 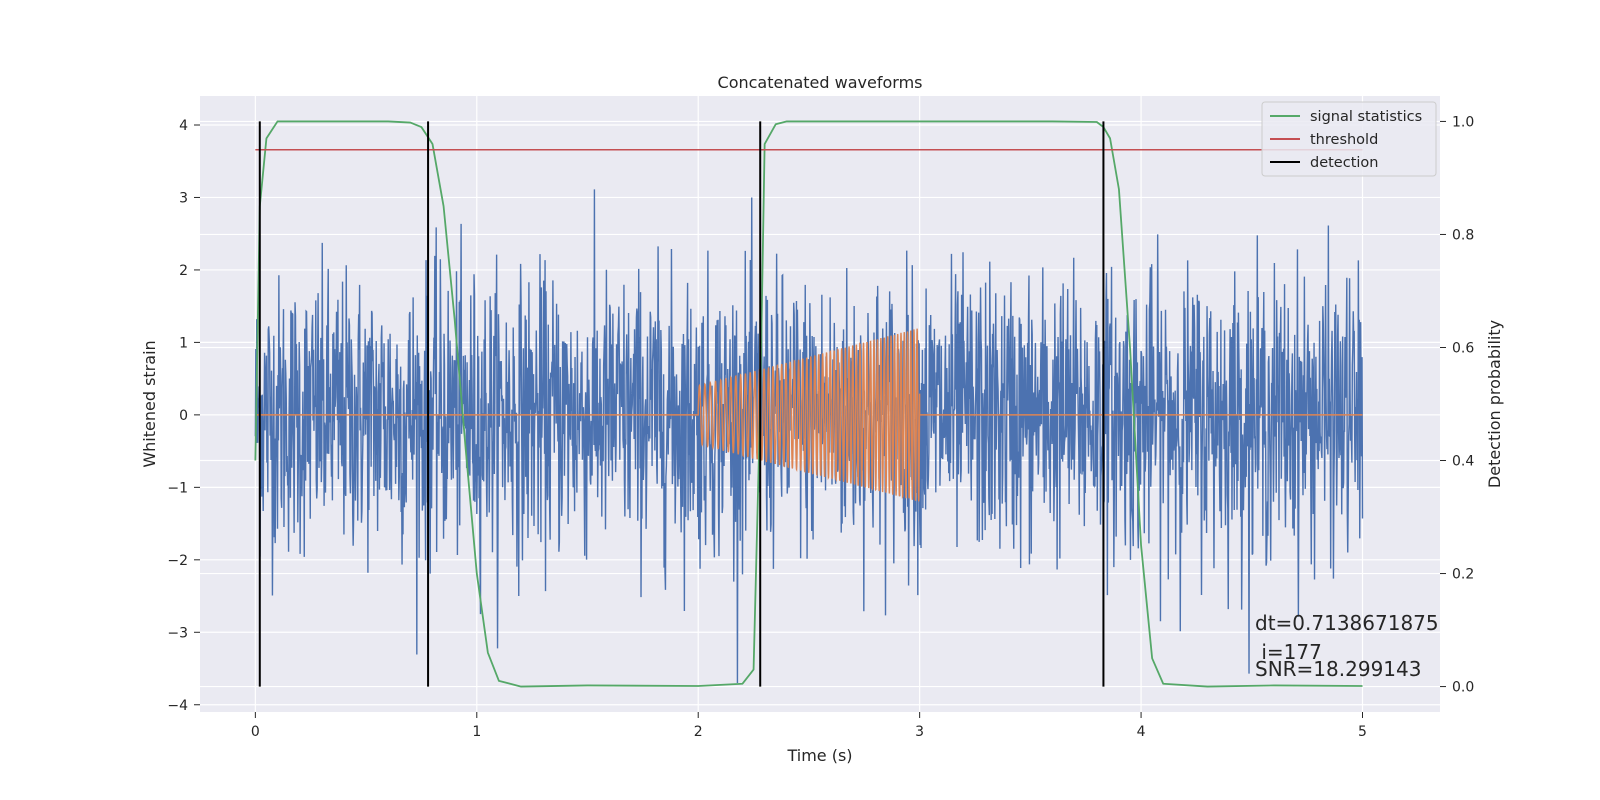 I want to click on legend-label-threshold: threshold, so click(x=1344, y=140).